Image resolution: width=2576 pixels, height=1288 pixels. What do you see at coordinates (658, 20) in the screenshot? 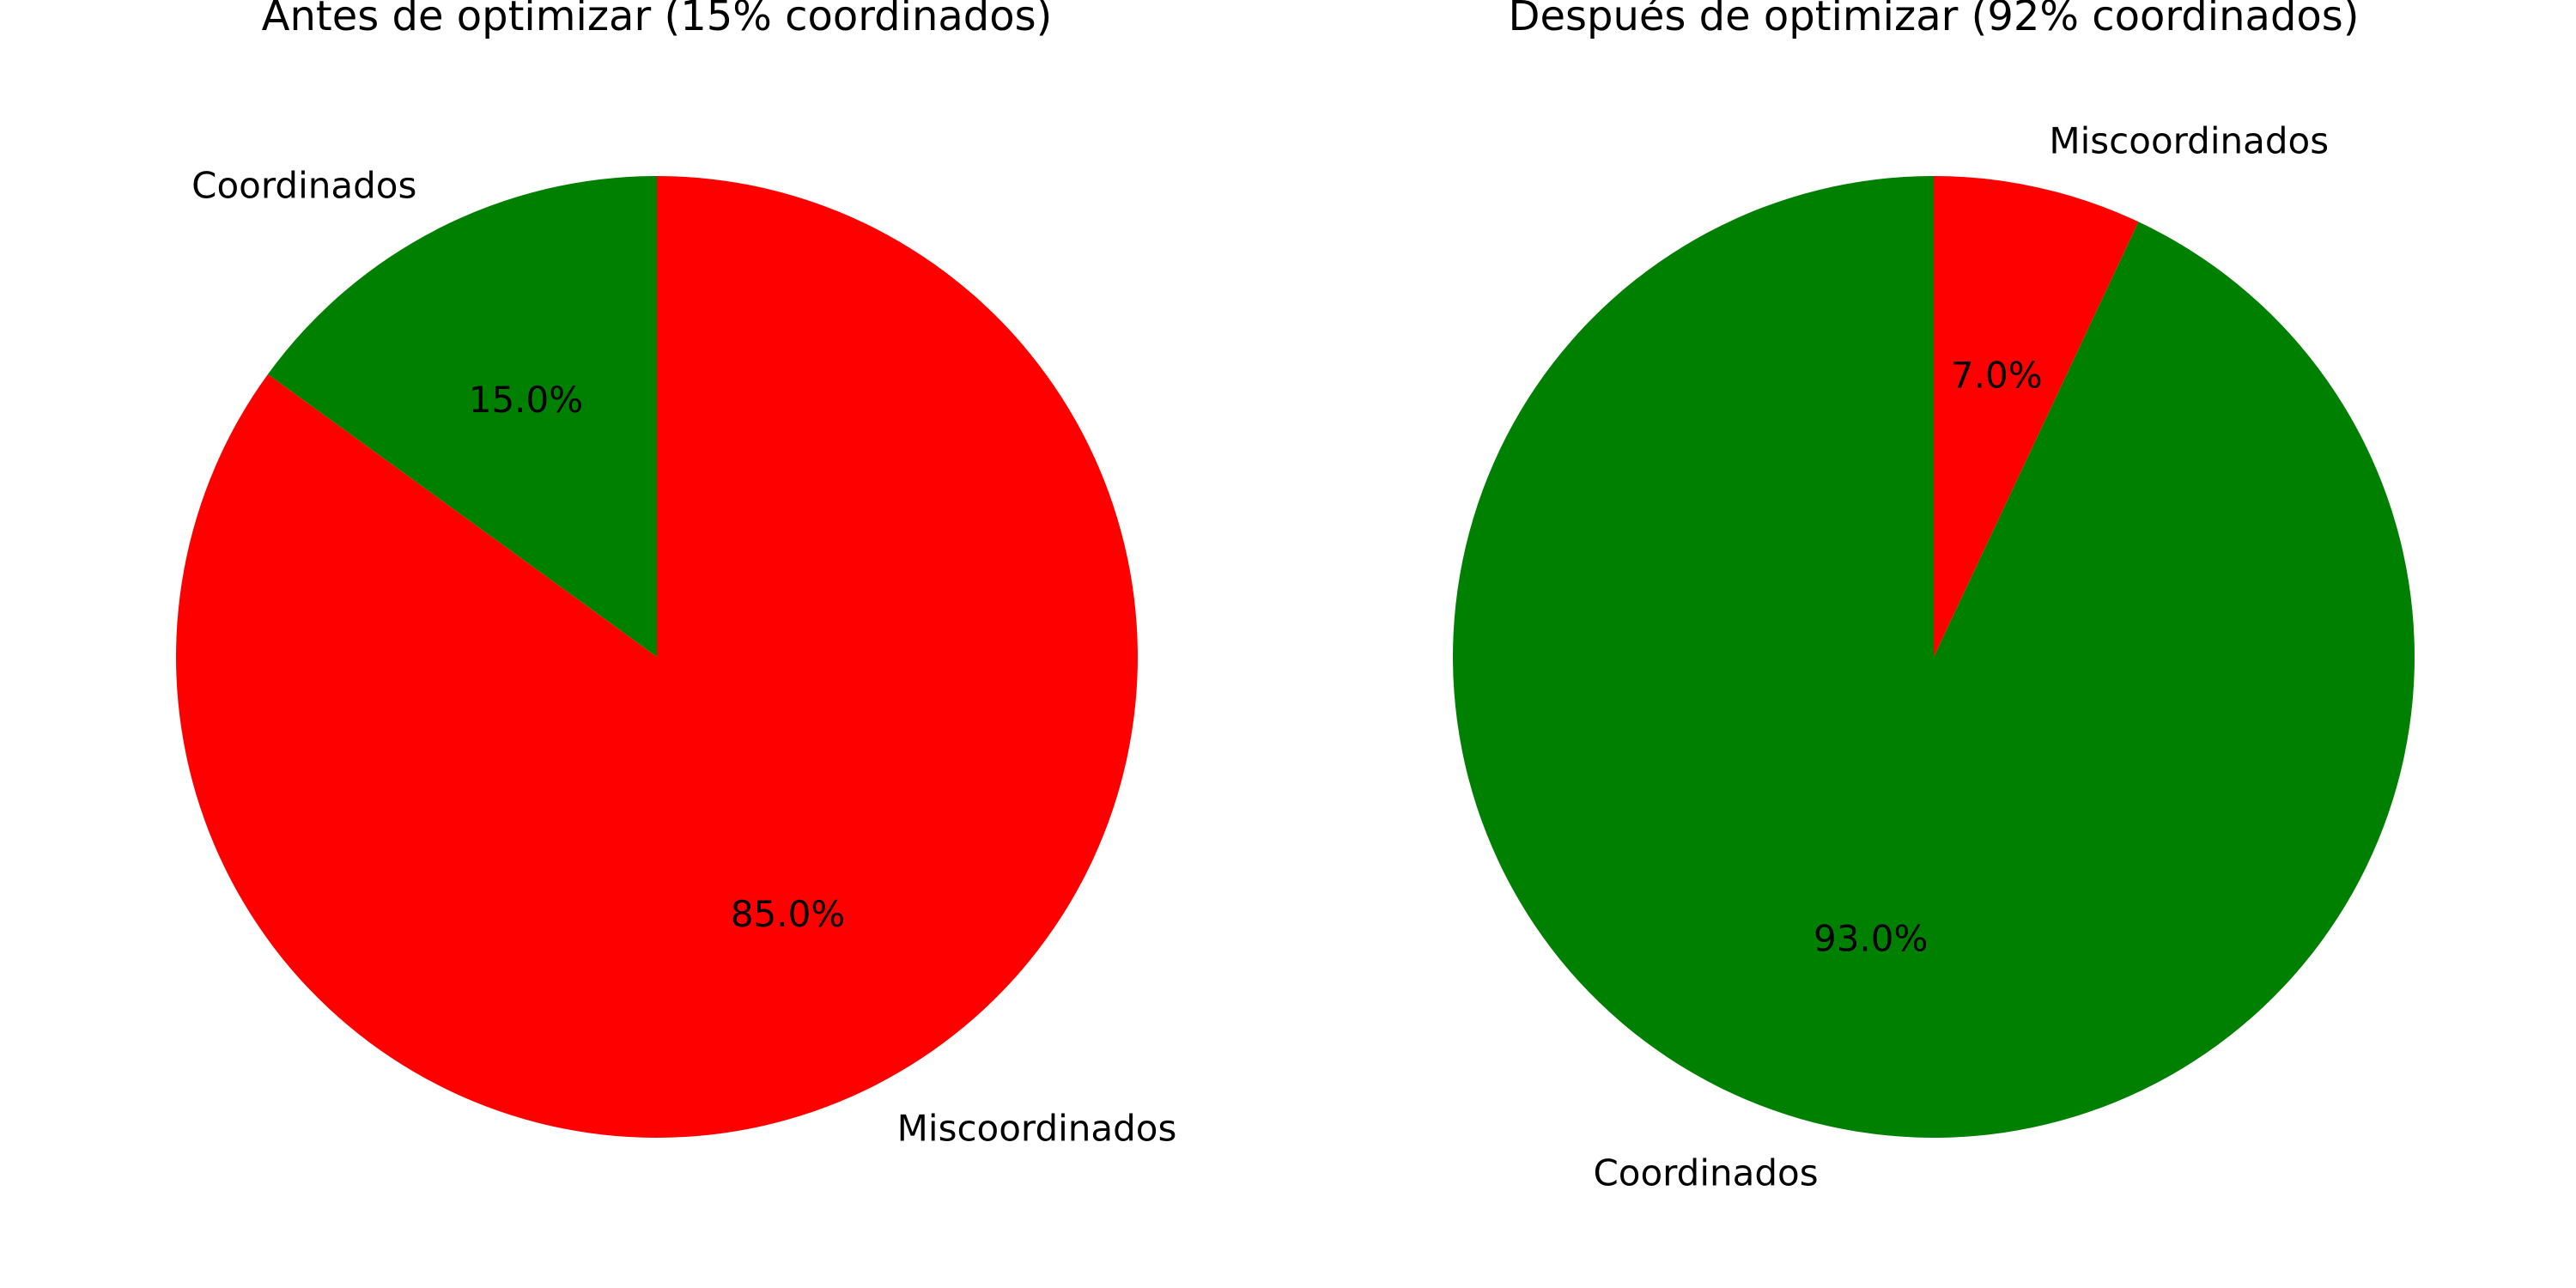
I see `chart-title-before: Antes de optimizar (15% coordinados)` at bounding box center [658, 20].